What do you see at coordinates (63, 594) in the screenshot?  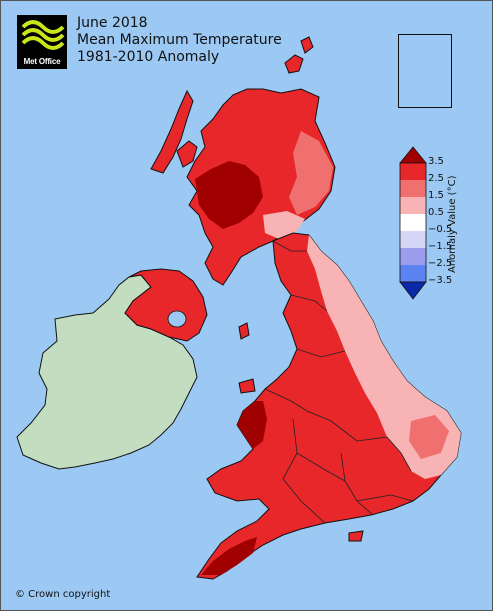 I see `copyright-notice: © Crown copyright` at bounding box center [63, 594].